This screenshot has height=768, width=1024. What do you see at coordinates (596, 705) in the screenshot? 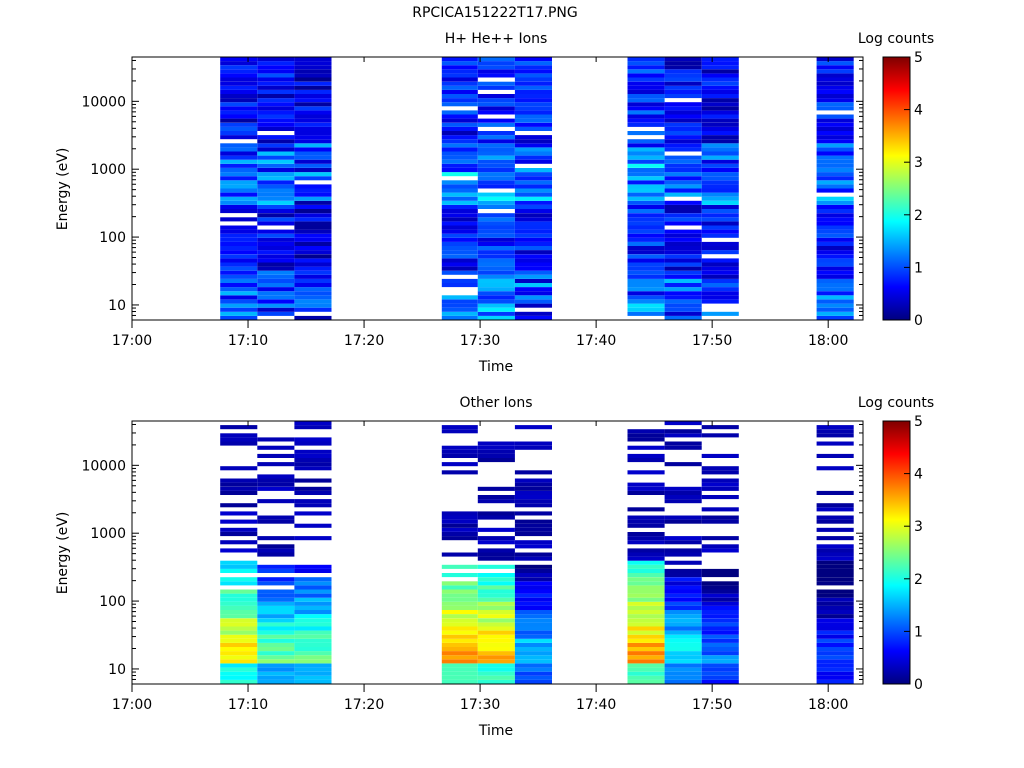
I see `x-tick-label: 17:40` at bounding box center [596, 705].